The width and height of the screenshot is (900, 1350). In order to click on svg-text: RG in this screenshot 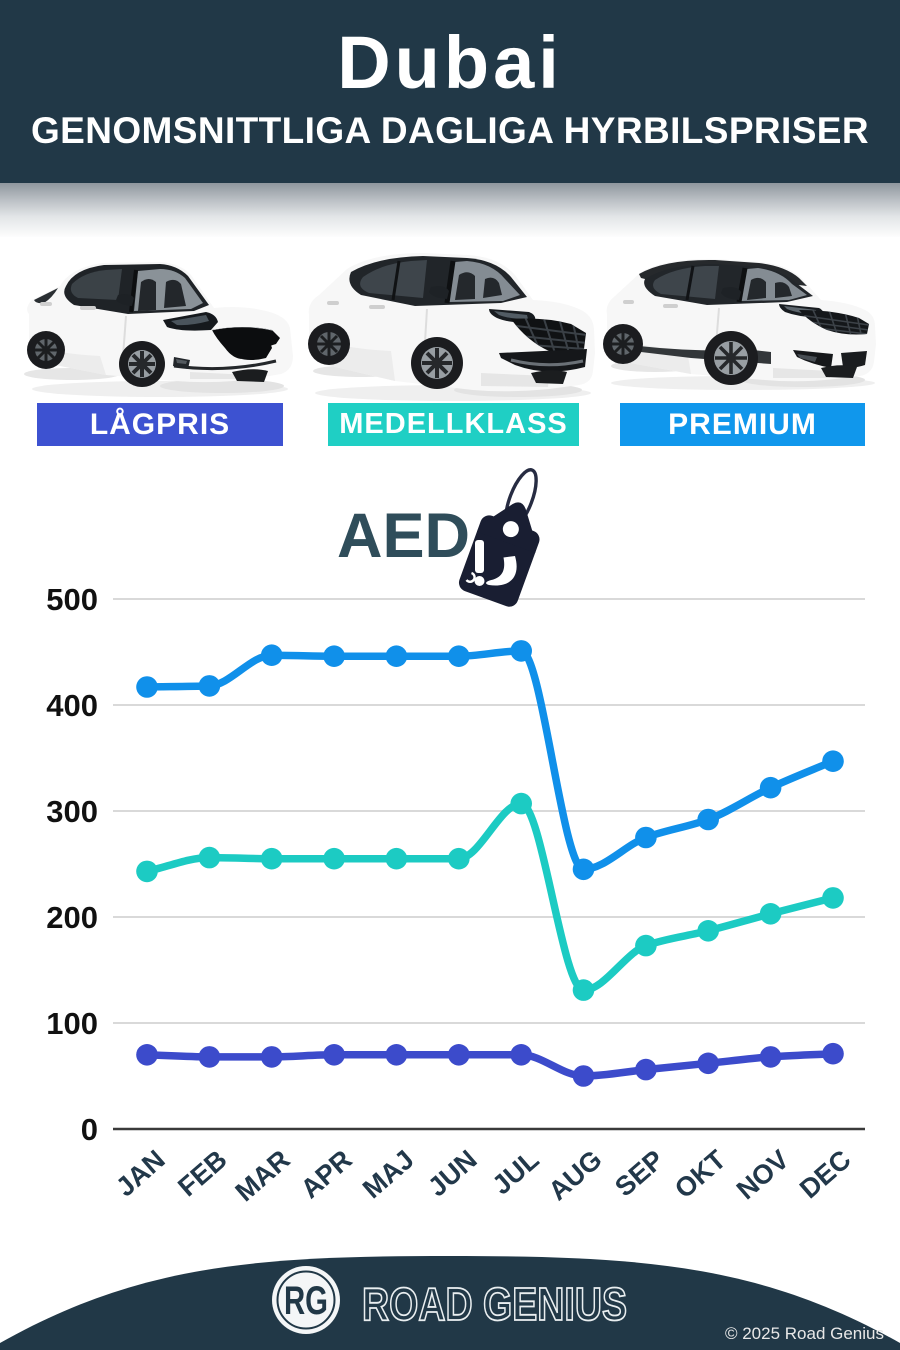, I will do `click(306, 1301)`.